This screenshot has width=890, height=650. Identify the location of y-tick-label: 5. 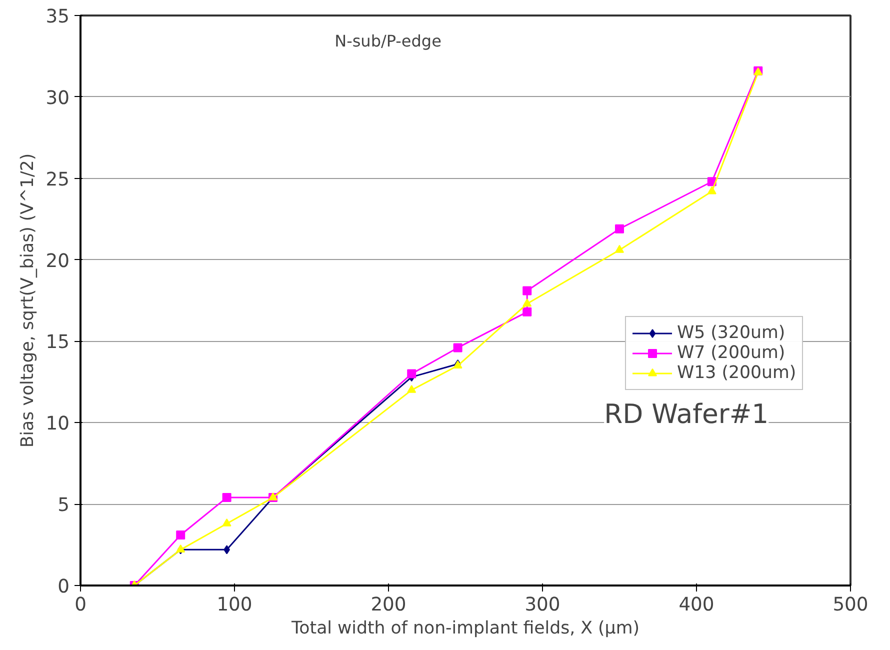
(64, 505).